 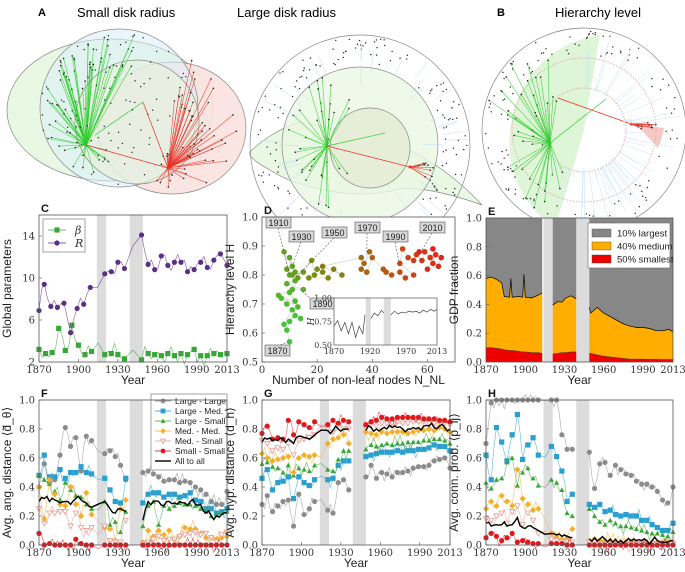 What do you see at coordinates (196, 370) in the screenshot?
I see `x-tick-label: 1990` at bounding box center [196, 370].